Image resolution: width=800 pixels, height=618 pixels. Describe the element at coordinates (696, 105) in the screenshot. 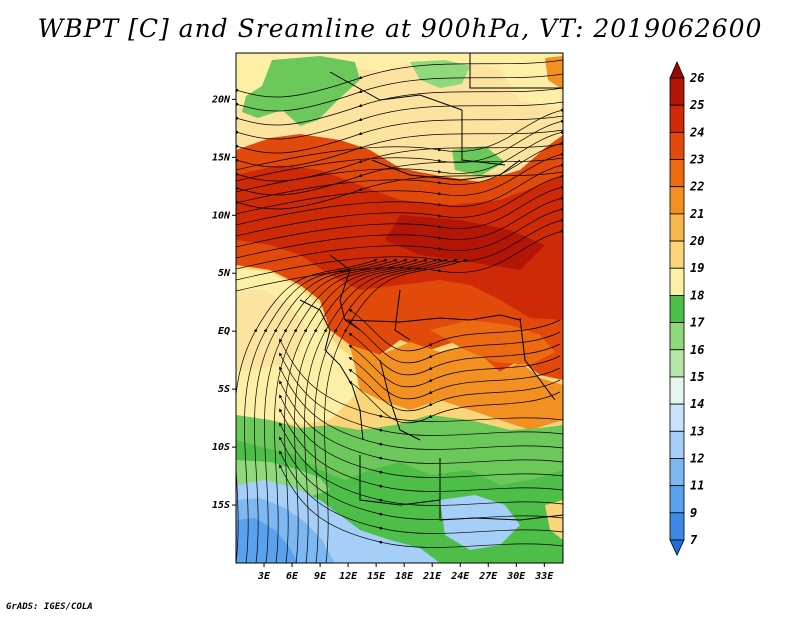

I see `colorbar-label: 25` at that location.